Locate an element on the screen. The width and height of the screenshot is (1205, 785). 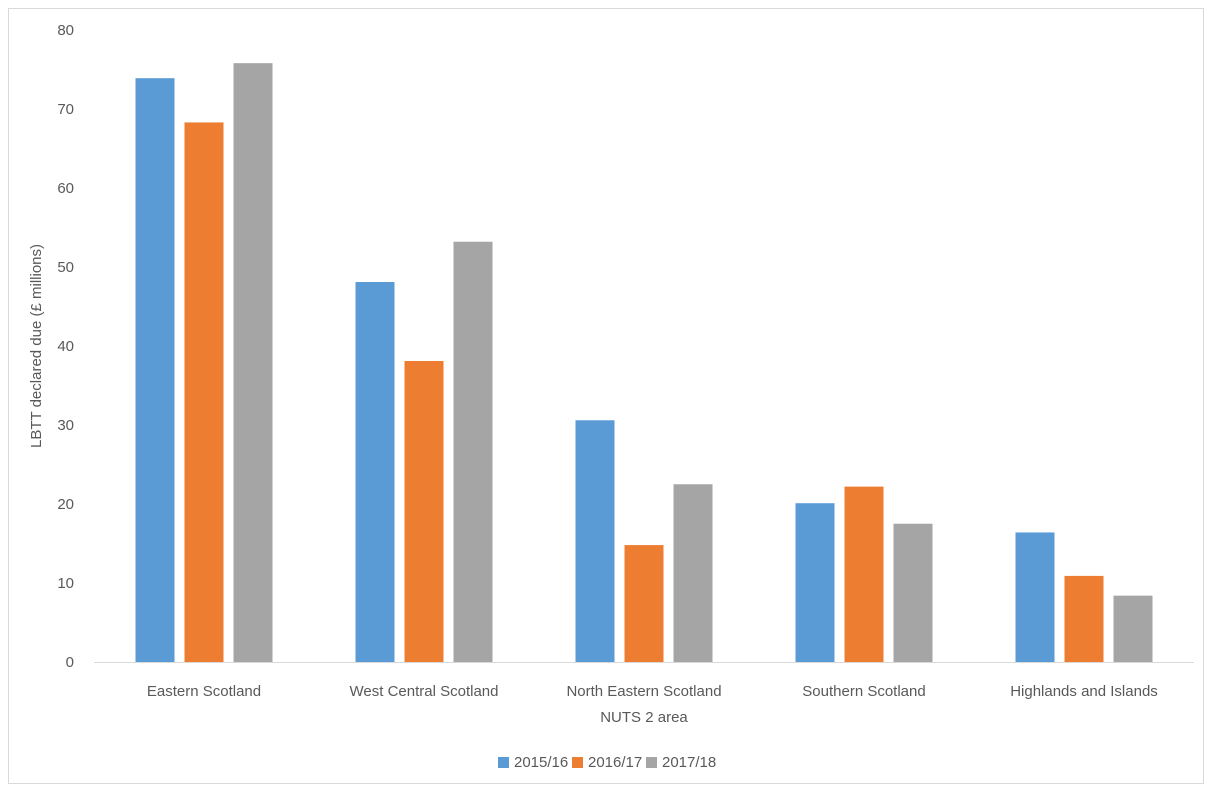
legend-label: 2015/16 is located at coordinates (541, 762).